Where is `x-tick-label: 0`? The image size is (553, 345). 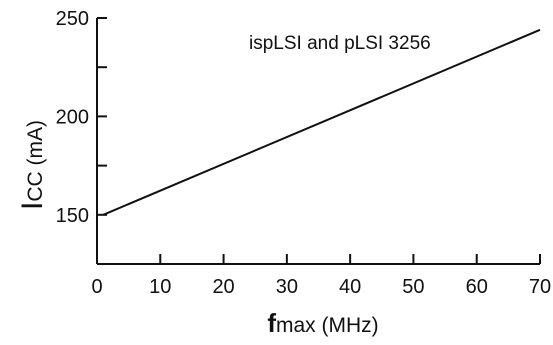
x-tick-label: 0 is located at coordinates (96, 287).